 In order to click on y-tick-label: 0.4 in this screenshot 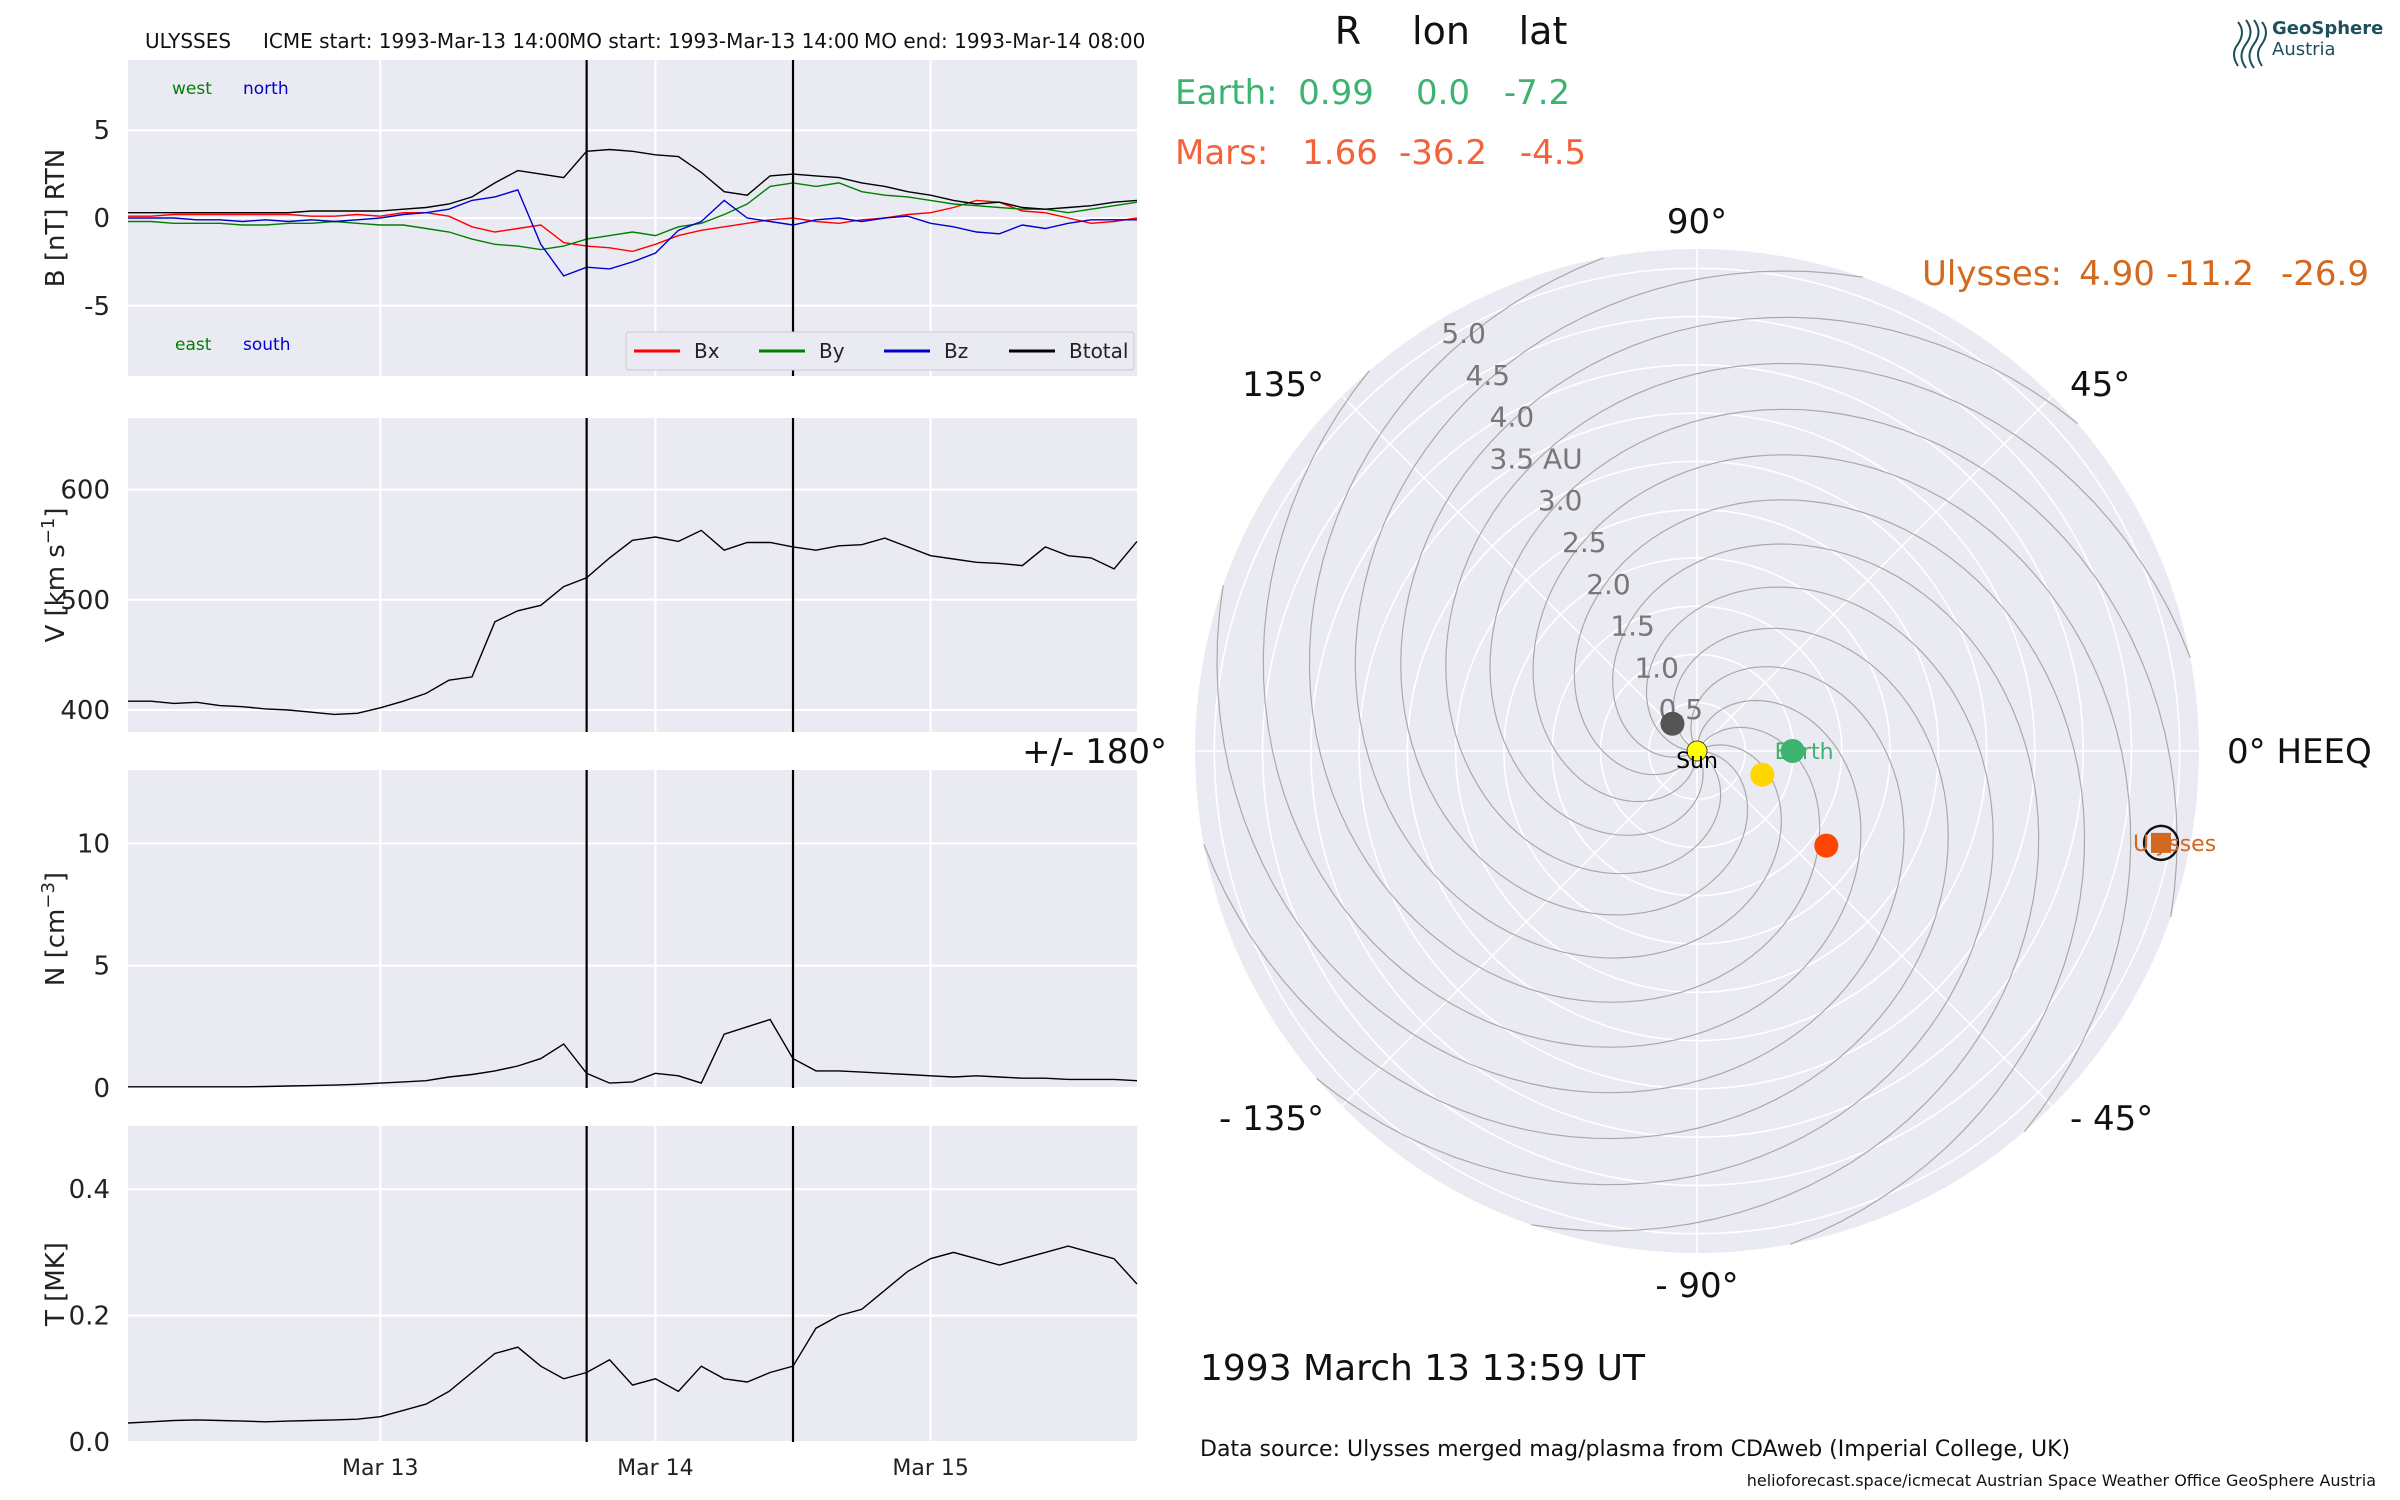, I will do `click(89, 1190)`.